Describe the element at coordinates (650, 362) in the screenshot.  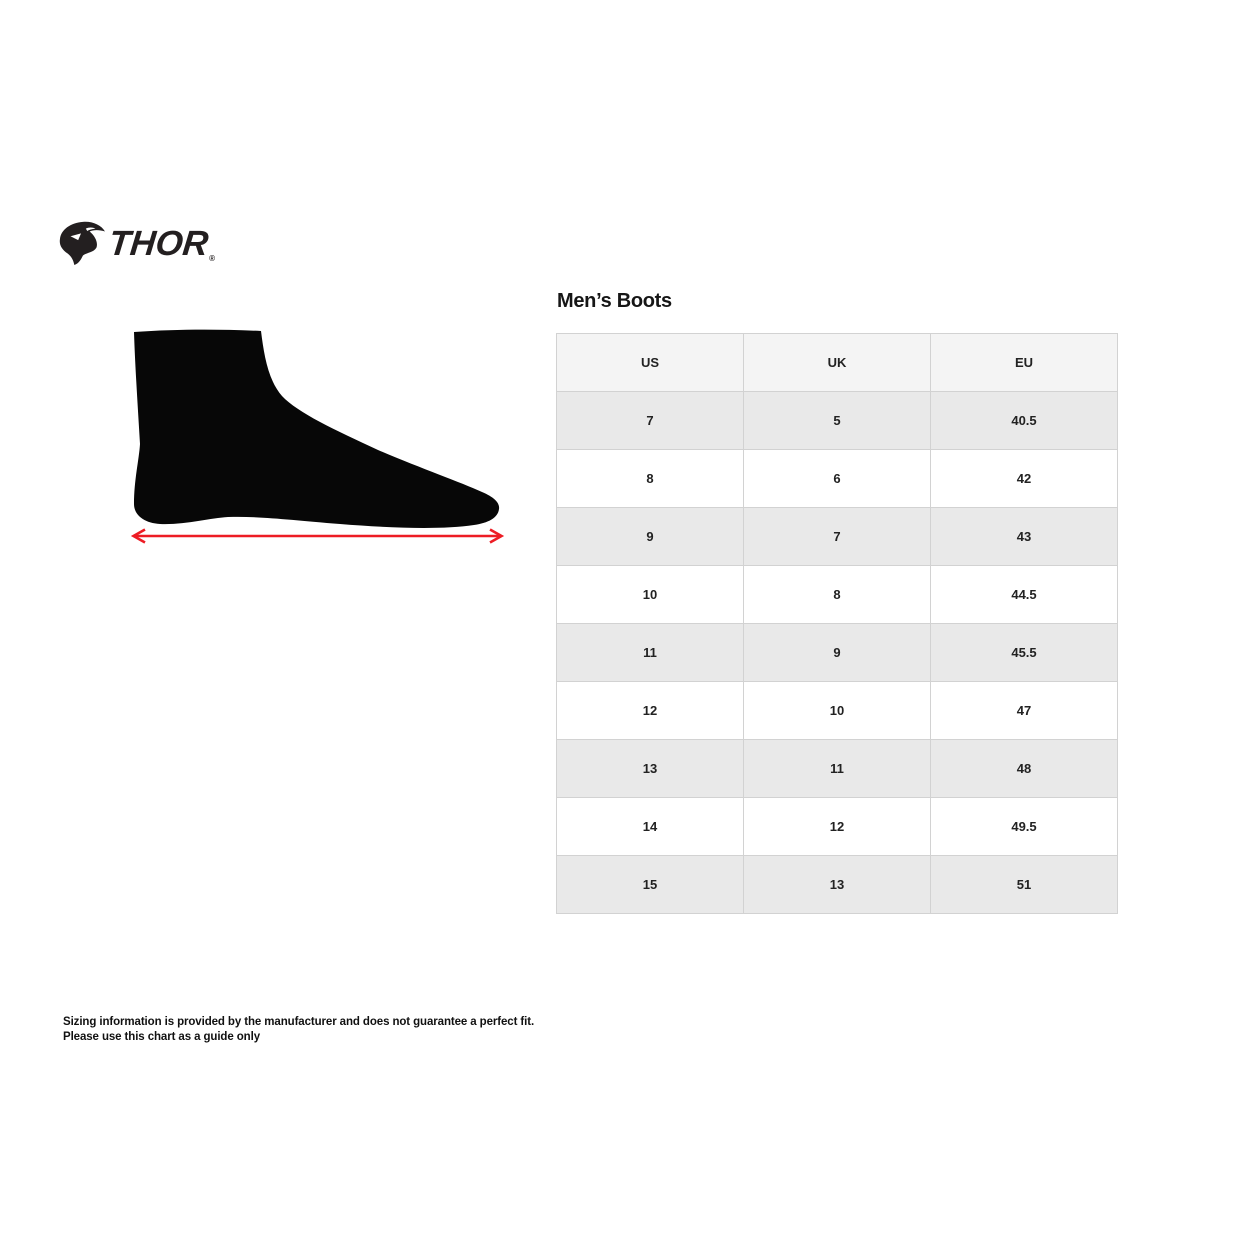
I see `column-header-us: US` at that location.